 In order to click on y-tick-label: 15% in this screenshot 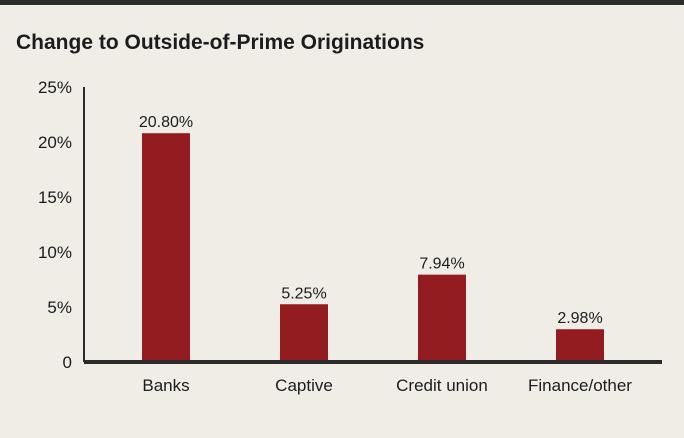, I will do `click(55, 197)`.